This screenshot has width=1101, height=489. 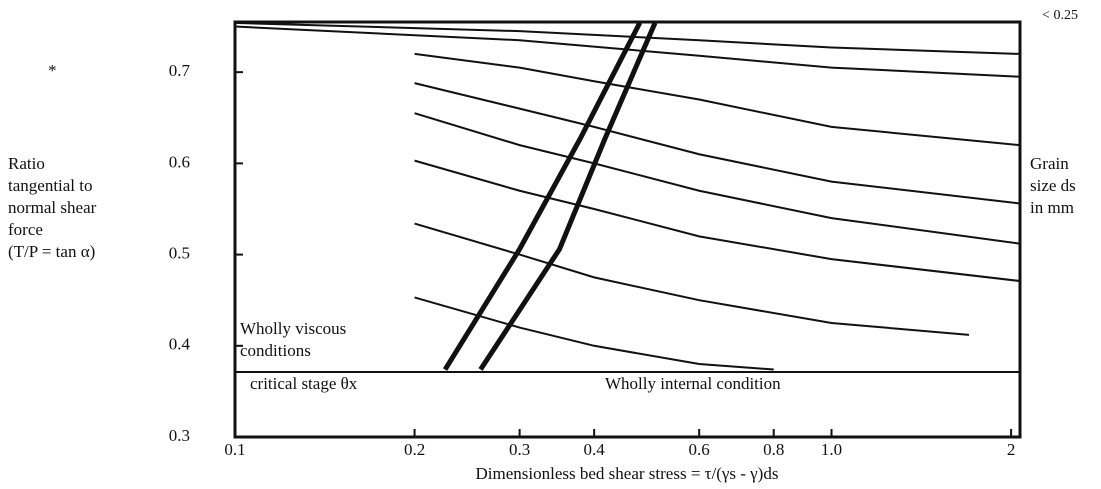 I want to click on y-label: tangential to, so click(x=50, y=185).